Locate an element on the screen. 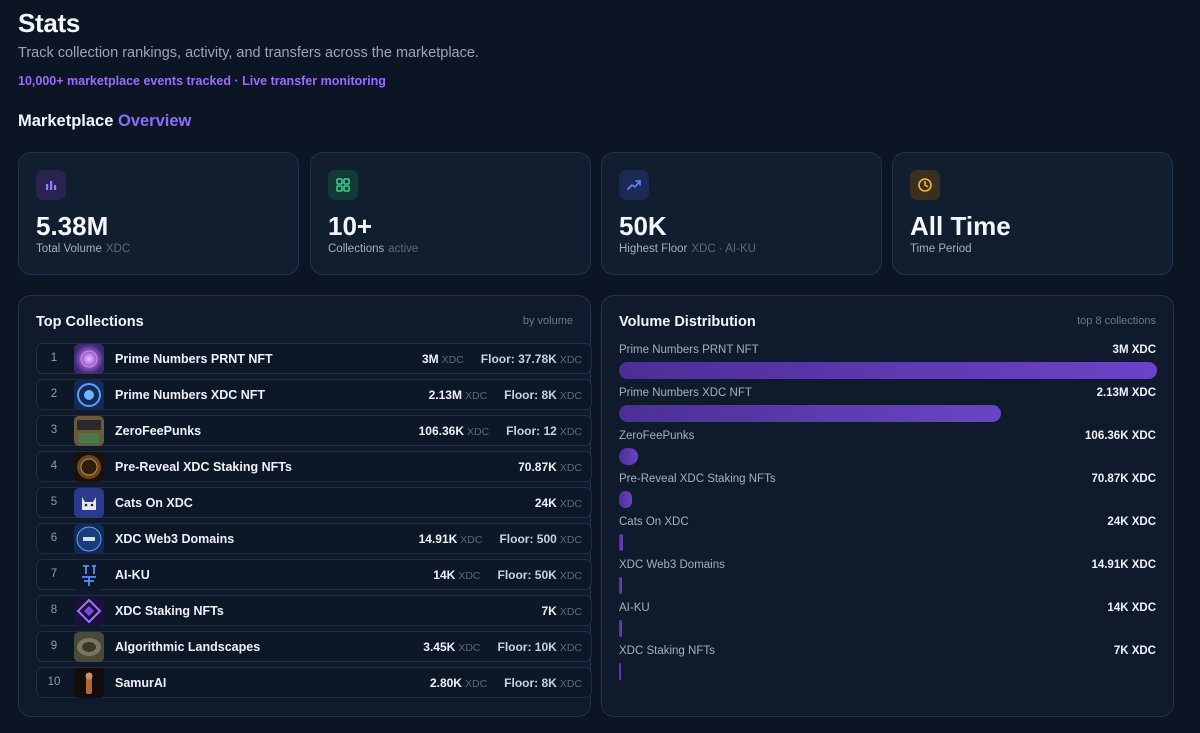 This screenshot has height=733, width=1200. collection-name: Pre-Reveal XDC Staking NFTs is located at coordinates (203, 467).